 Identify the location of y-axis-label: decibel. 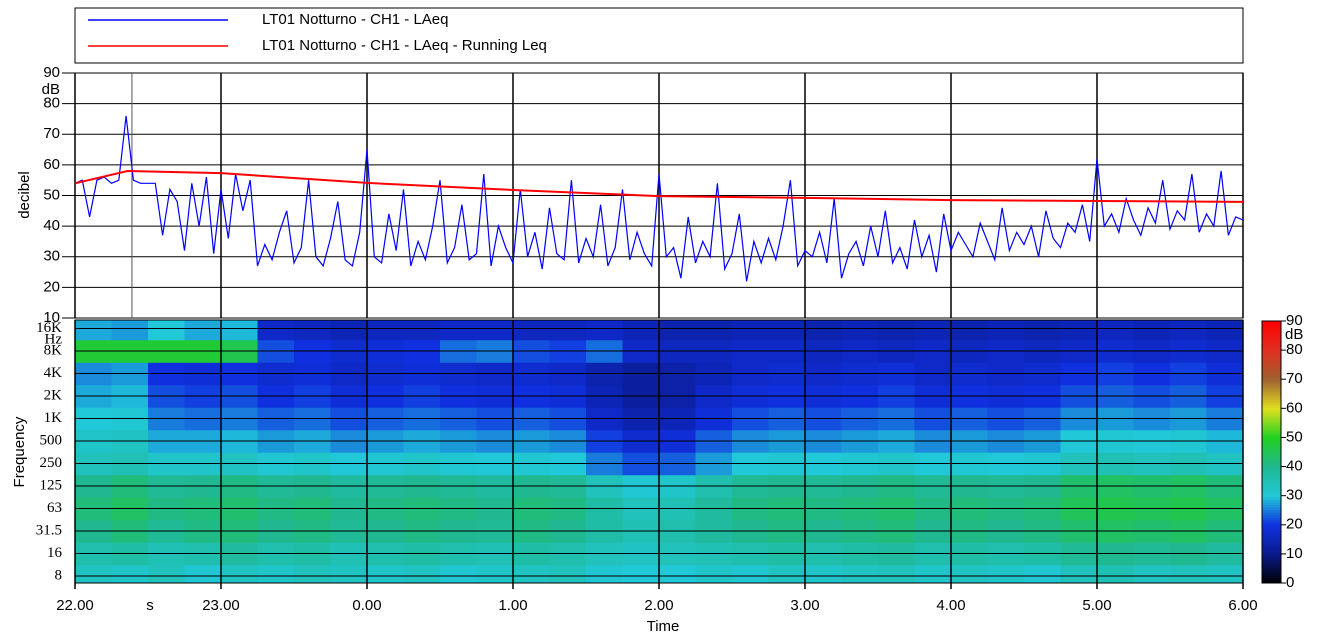
(24, 195).